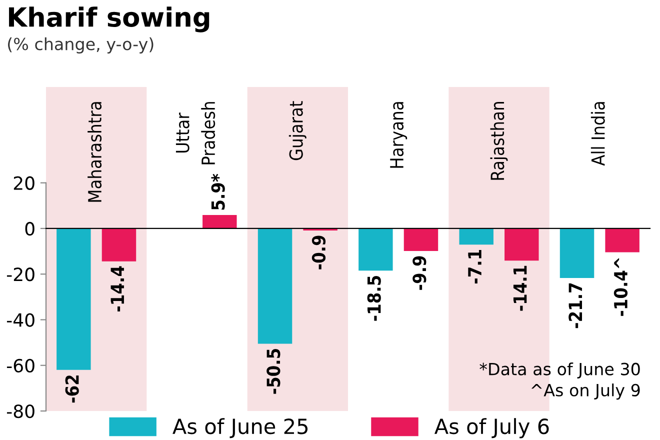 The height and width of the screenshot is (440, 660). What do you see at coordinates (475, 267) in the screenshot?
I see `data-label: -7.1` at bounding box center [475, 267].